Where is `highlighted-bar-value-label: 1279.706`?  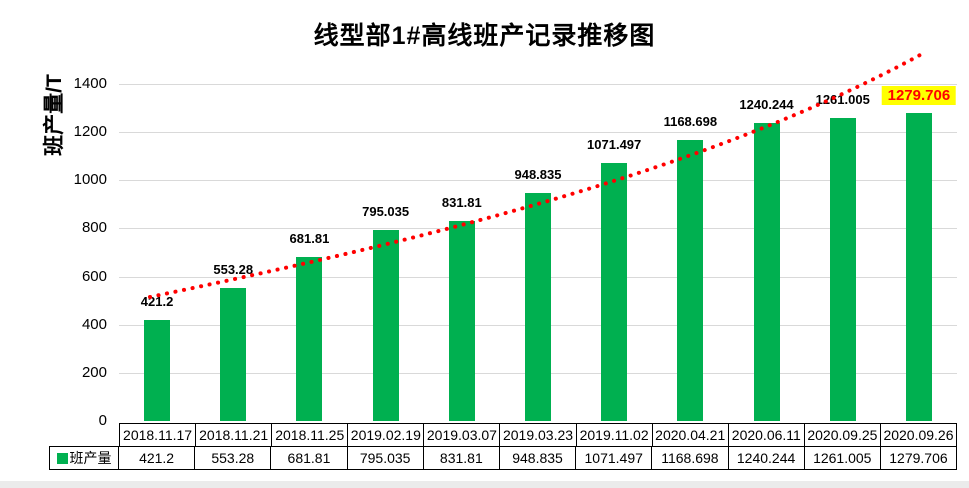 highlighted-bar-value-label: 1279.706 is located at coordinates (919, 96).